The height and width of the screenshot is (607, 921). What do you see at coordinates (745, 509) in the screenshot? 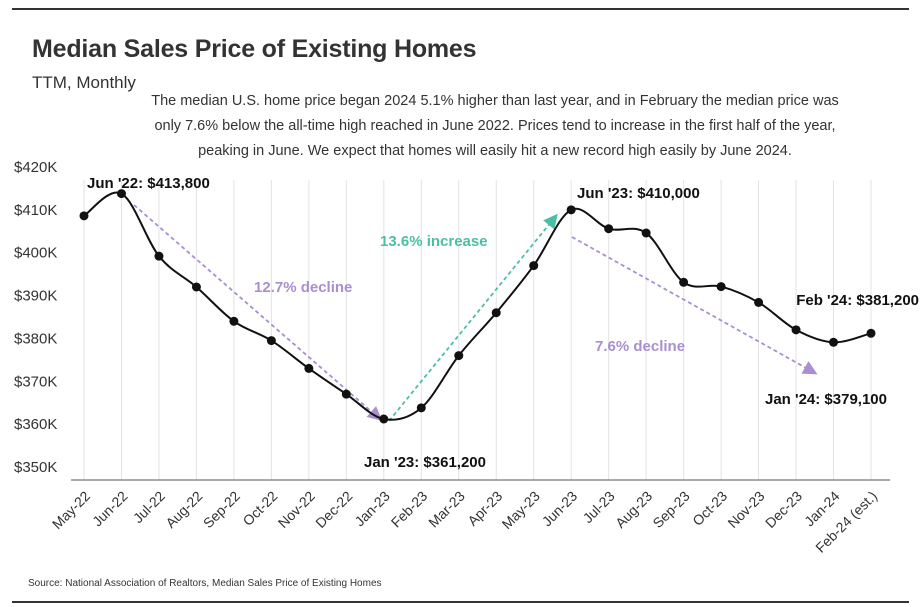
I see `x-tick-label: Nov-23` at bounding box center [745, 509].